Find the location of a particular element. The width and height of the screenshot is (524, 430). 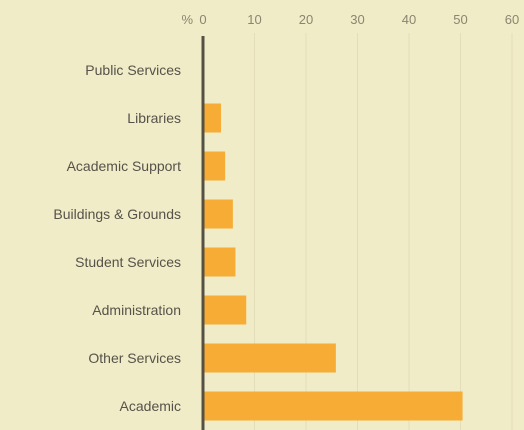

x-tick-label: 50 is located at coordinates (460, 19).